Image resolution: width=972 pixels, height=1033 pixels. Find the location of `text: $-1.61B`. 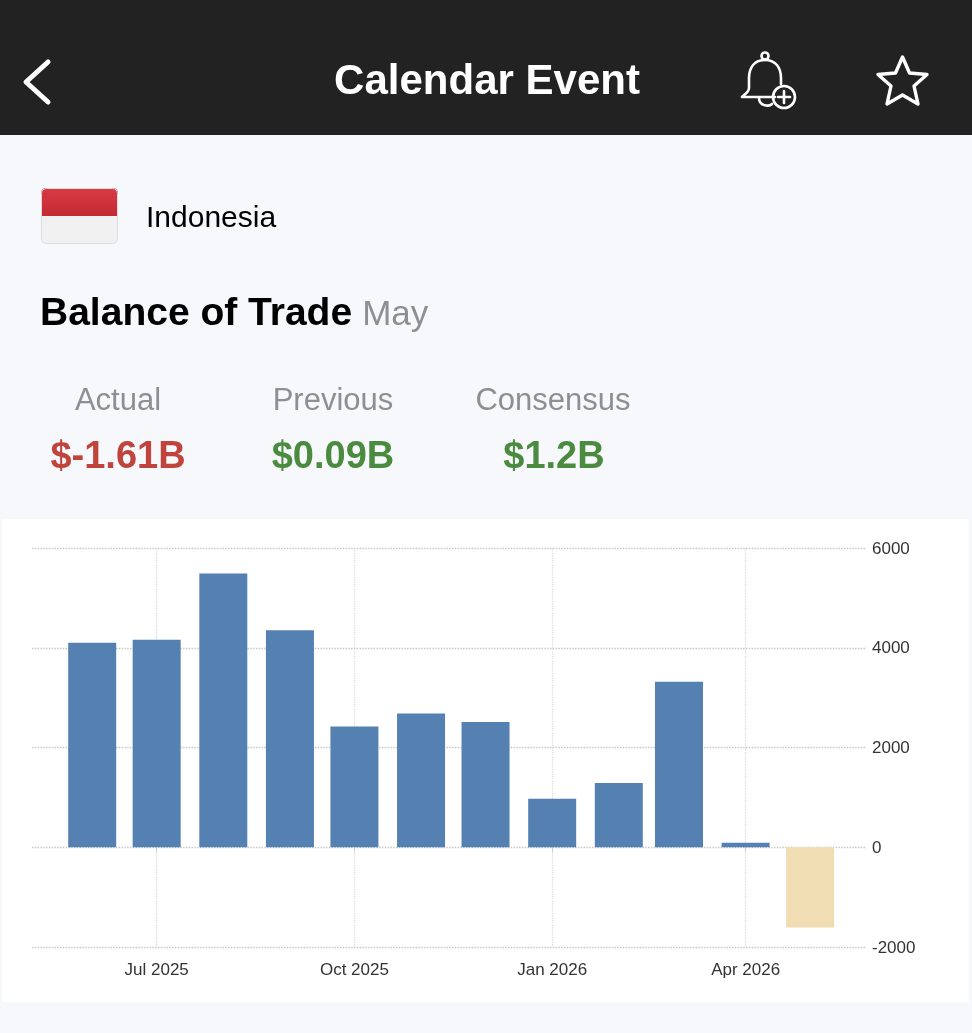

text: $-1.61B is located at coordinates (118, 455).